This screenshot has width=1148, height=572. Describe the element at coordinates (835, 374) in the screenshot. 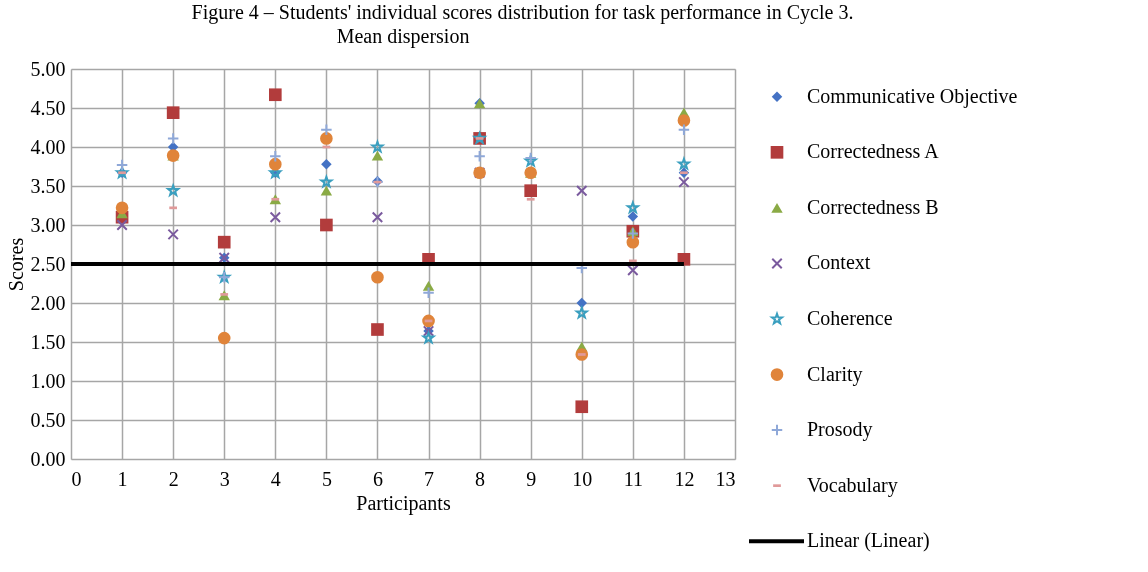

I see `legend-label: Clarity` at that location.